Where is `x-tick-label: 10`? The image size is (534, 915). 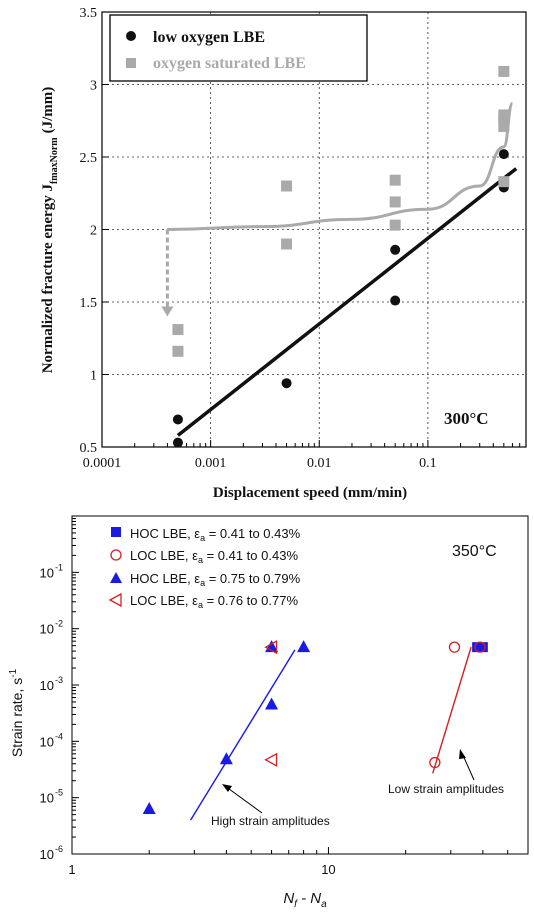
x-tick-label: 10 is located at coordinates (328, 869).